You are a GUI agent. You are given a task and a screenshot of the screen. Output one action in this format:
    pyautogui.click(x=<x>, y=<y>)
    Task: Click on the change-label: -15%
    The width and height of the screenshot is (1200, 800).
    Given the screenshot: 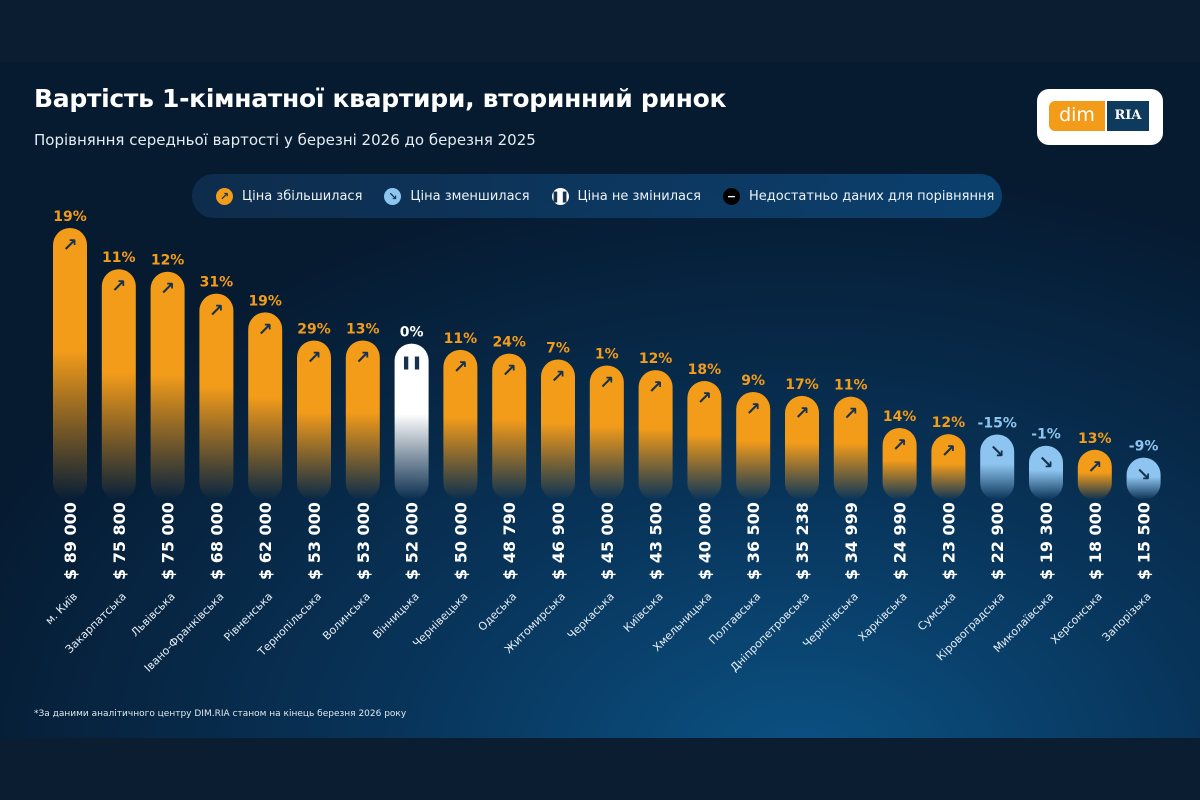 What is the action you would take?
    pyautogui.click(x=997, y=423)
    